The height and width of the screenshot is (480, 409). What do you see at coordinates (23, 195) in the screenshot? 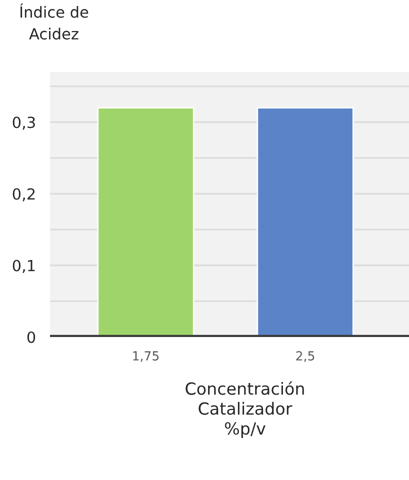
I see `y-tick-label: 0,2` at bounding box center [23, 195].